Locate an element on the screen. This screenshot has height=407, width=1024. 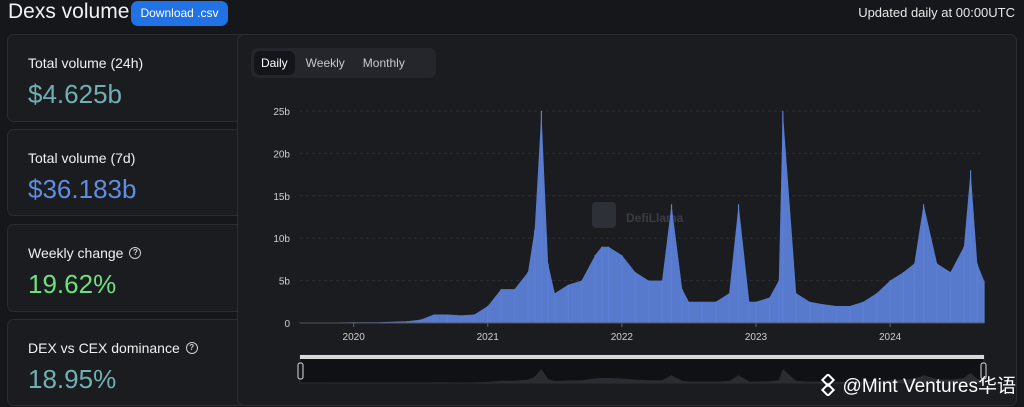
page-title: Dexs volume is located at coordinates (69, 11).